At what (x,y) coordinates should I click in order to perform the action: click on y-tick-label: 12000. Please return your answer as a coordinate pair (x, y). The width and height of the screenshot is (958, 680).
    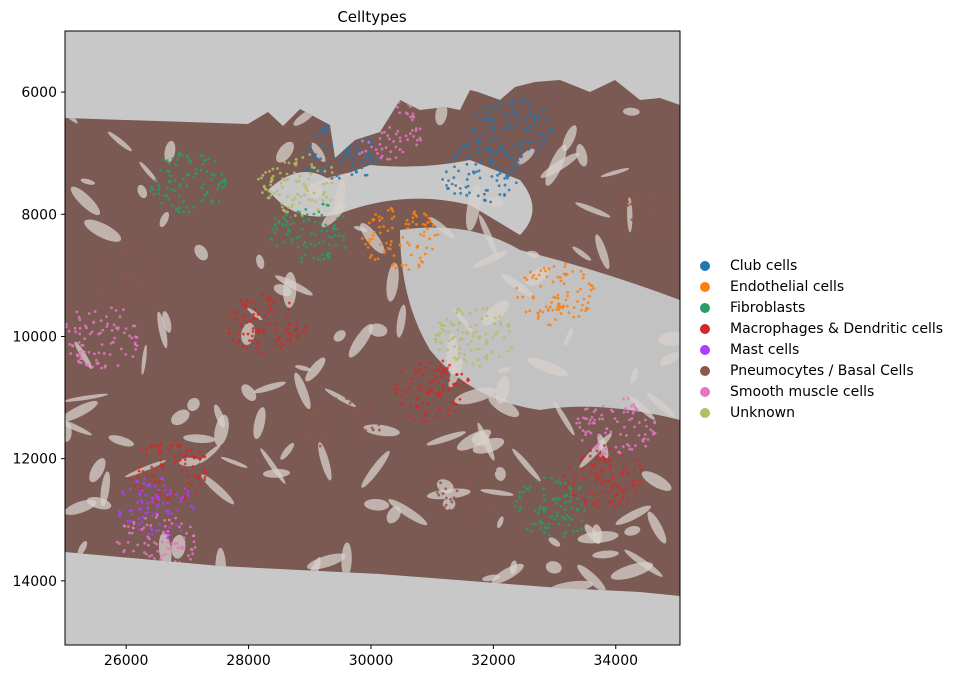
    Looking at the image, I should click on (34, 460).